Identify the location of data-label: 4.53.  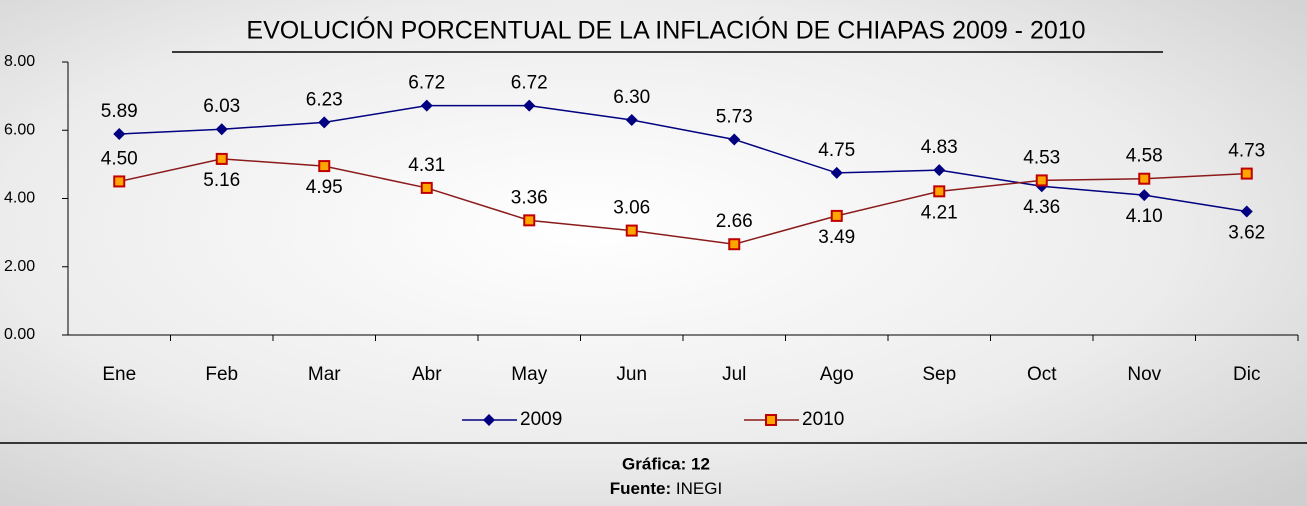
(1041, 157).